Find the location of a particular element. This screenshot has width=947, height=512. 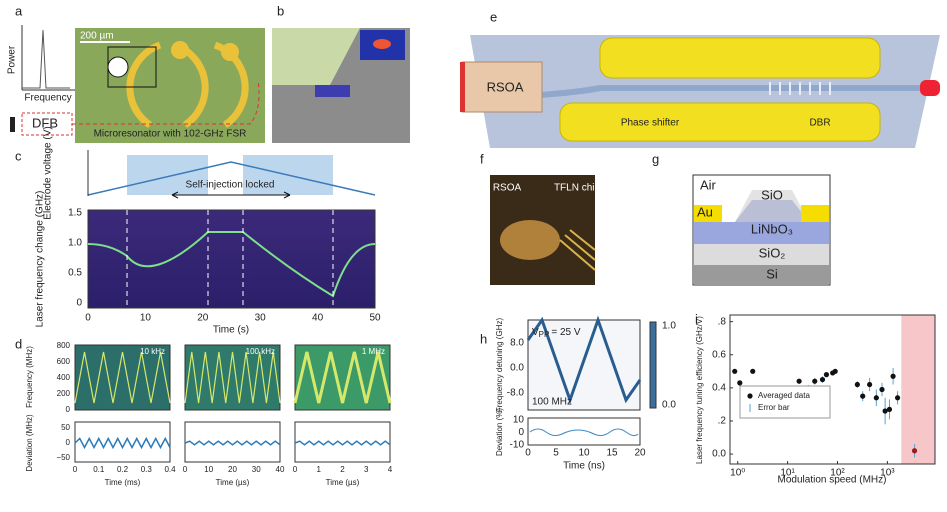

voltage-ramp is located at coordinates (231, 178).